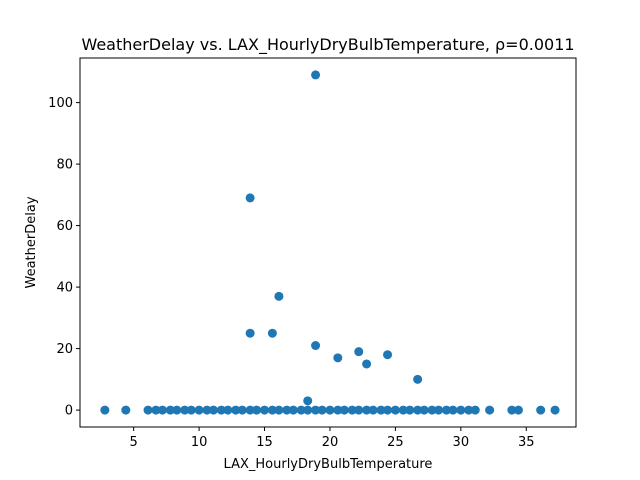 This screenshot has height=480, width=640. Describe the element at coordinates (31, 242) in the screenshot. I see `y-axis-label: WeatherDelay` at that location.